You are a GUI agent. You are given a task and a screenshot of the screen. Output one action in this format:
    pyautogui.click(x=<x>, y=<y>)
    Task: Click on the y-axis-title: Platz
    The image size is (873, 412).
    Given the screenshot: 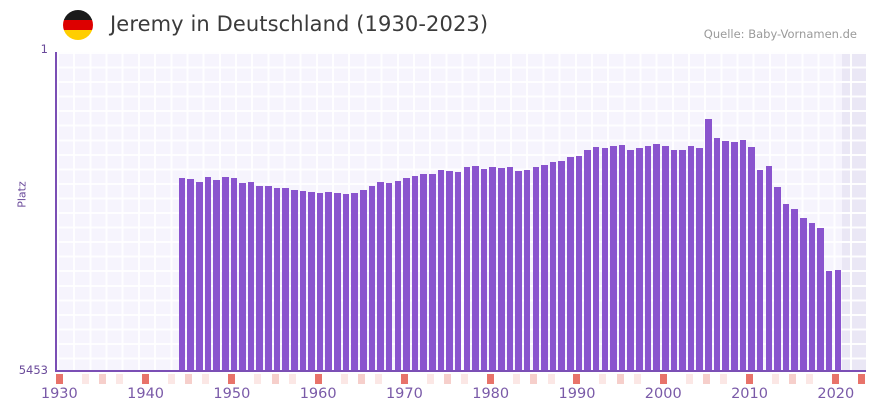 What is the action you would take?
    pyautogui.click(x=22, y=194)
    